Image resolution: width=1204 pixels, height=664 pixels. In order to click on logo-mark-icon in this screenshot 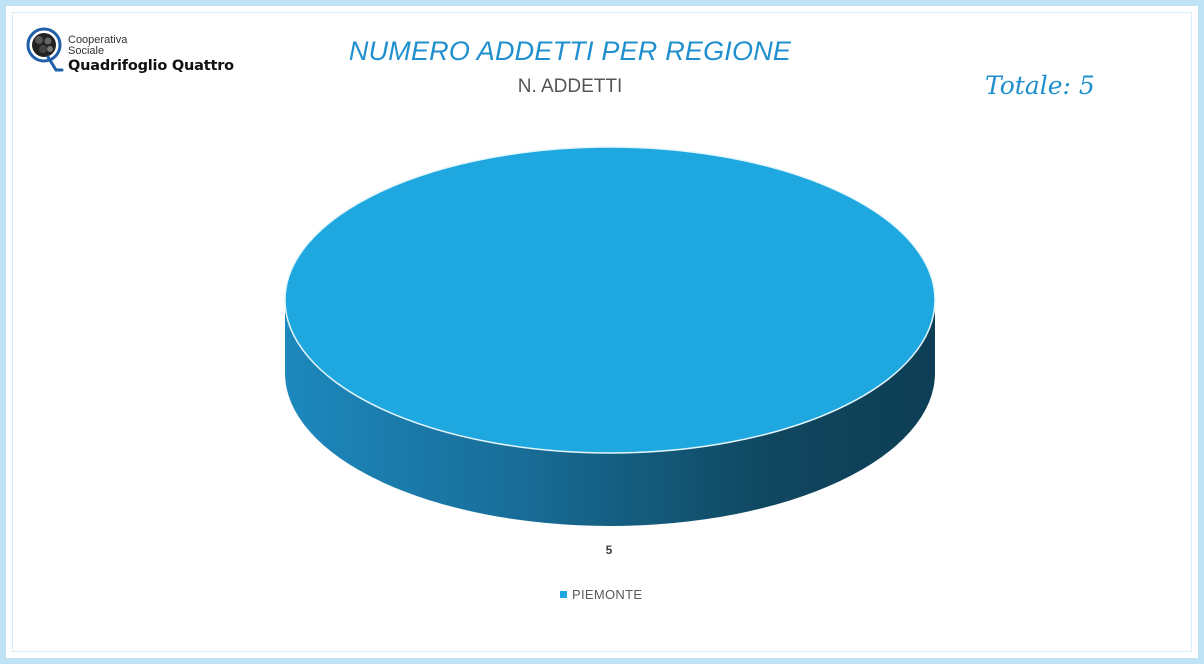, I will do `click(45, 49)`.